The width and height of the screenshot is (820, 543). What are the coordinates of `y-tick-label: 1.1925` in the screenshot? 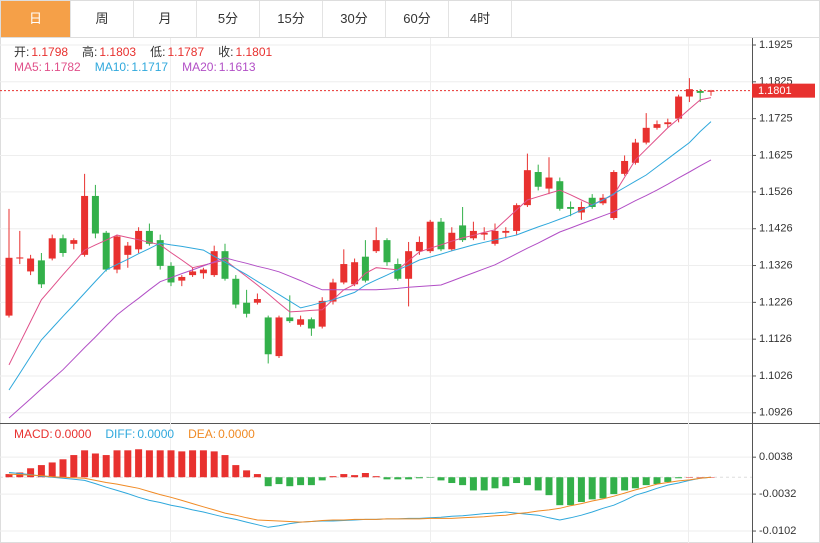 It's located at (776, 45).